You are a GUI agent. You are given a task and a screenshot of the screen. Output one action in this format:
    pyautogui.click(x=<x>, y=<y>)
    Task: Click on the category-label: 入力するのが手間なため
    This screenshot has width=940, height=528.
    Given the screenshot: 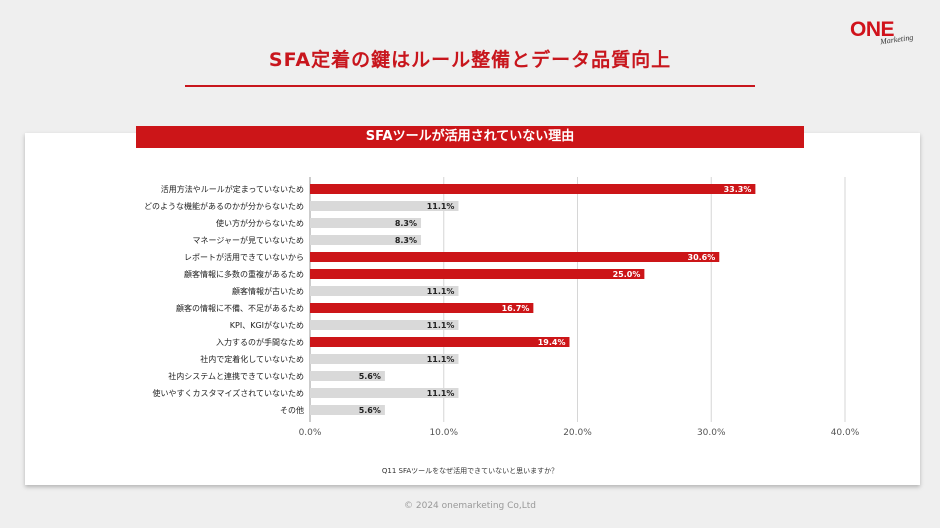 What is the action you would take?
    pyautogui.click(x=260, y=342)
    